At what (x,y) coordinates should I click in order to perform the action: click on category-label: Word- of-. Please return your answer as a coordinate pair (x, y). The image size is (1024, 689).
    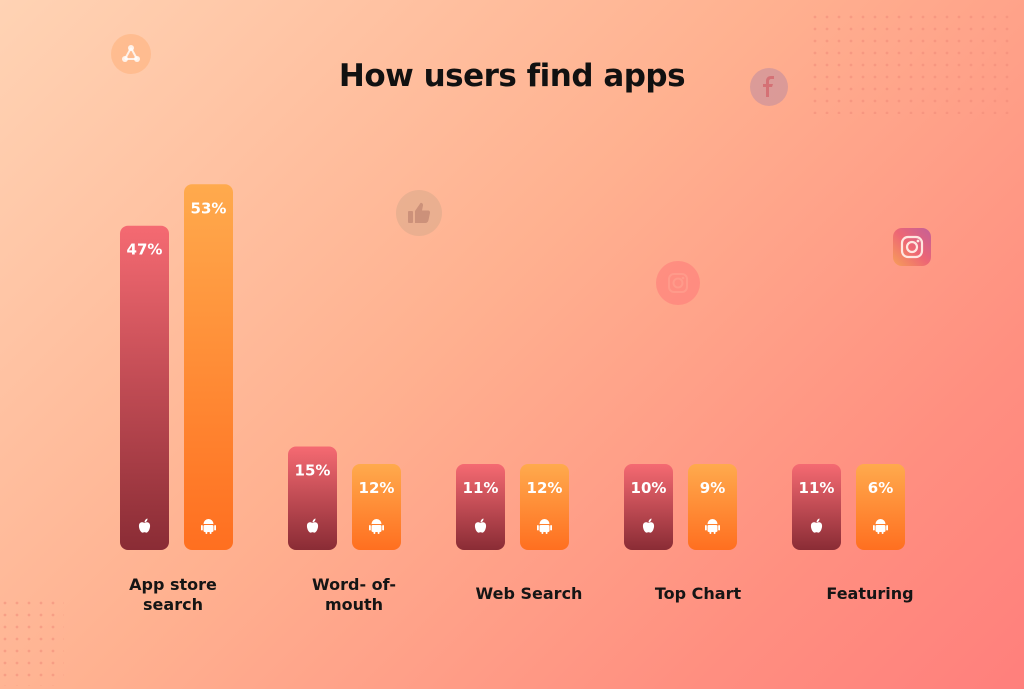
    Looking at the image, I should click on (354, 584).